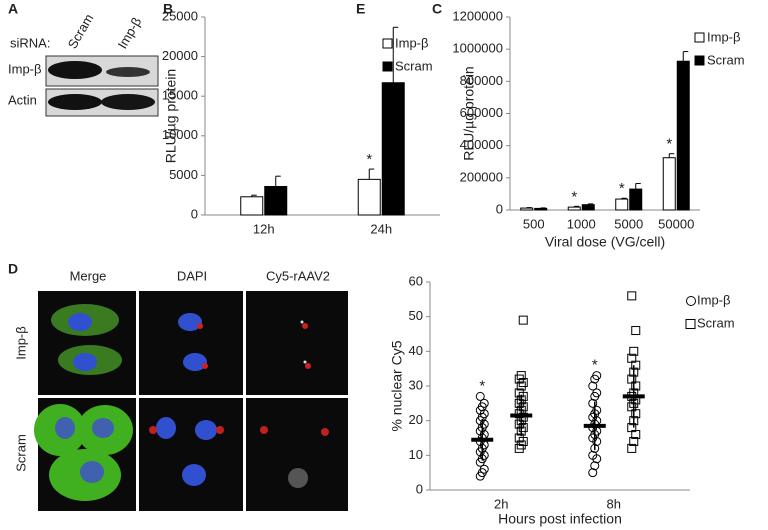 This screenshot has width=768, height=530. Describe the element at coordinates (416, 350) in the screenshot. I see `y-tick-label: 40` at that location.